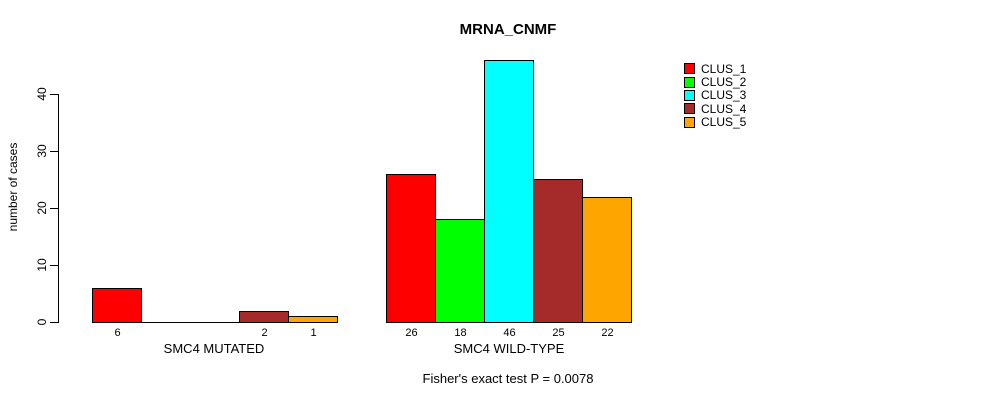  Describe the element at coordinates (214, 348) in the screenshot. I see `group-label-smc4-mutated: SMC4 MUTATED` at that location.